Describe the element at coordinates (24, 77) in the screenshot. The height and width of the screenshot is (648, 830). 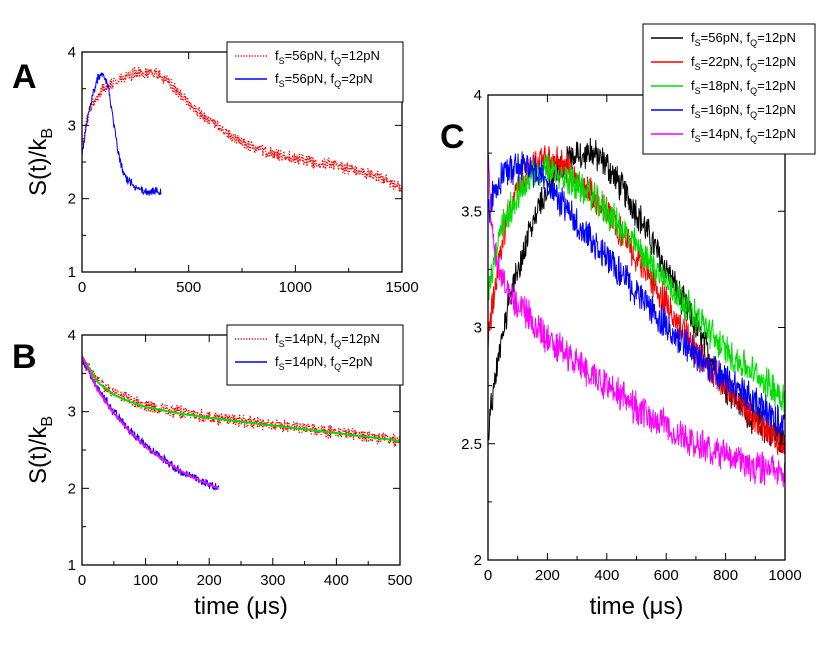
I see `panel-label: A` at that location.